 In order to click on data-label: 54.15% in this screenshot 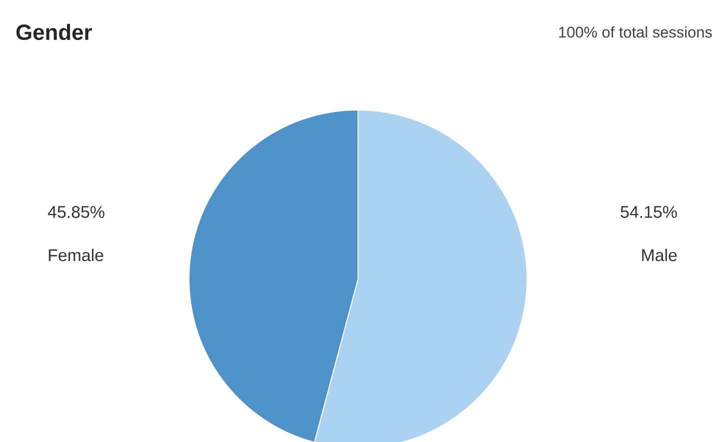, I will do `click(648, 212)`.